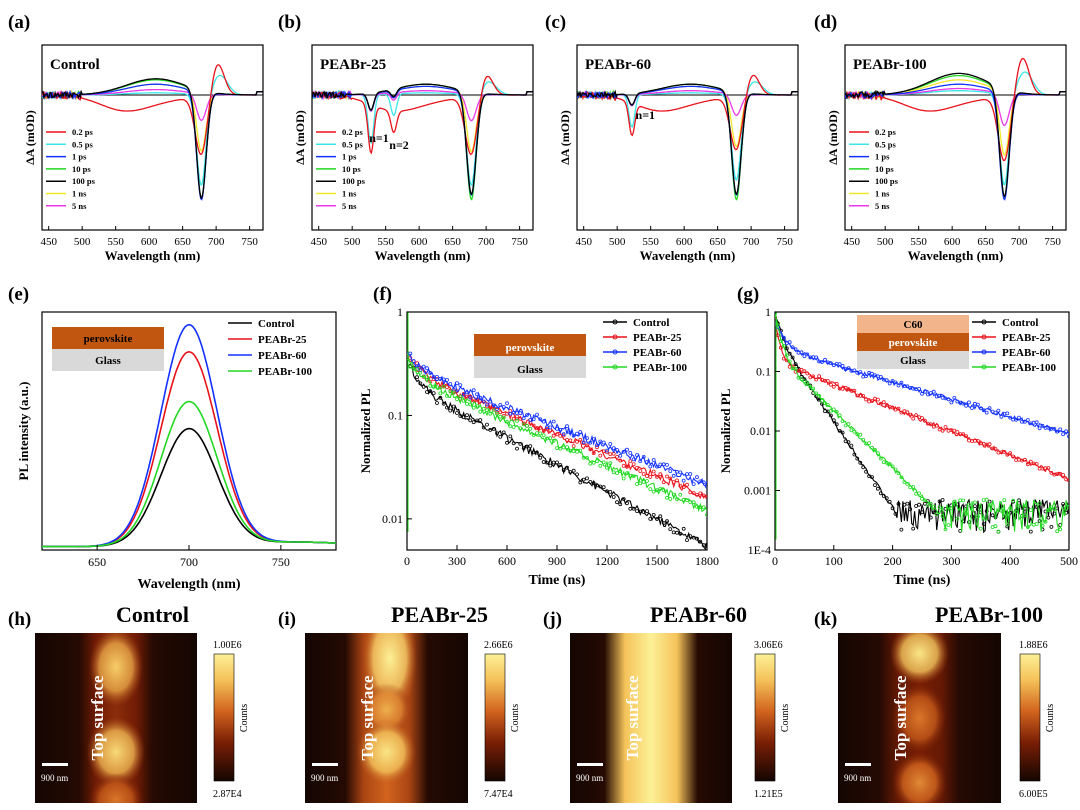 The width and height of the screenshot is (1080, 810). I want to click on colorbar-min-label: 2.87E4, so click(227, 794).